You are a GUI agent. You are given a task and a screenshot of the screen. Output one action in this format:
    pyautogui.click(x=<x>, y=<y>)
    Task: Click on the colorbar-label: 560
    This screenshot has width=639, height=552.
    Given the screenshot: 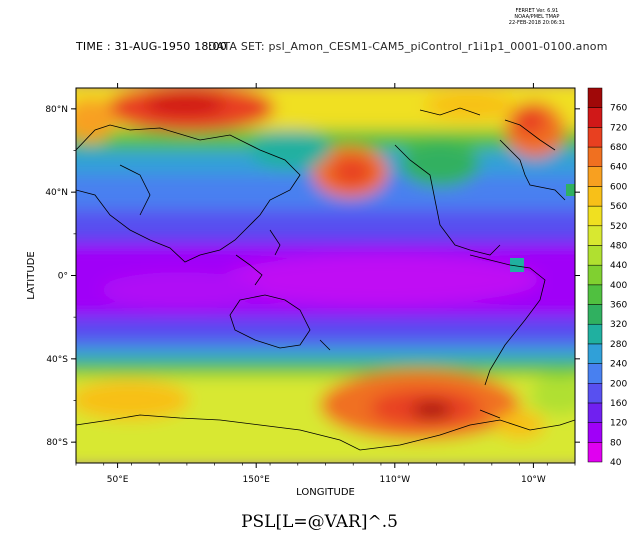 What is the action you would take?
    pyautogui.click(x=618, y=207)
    